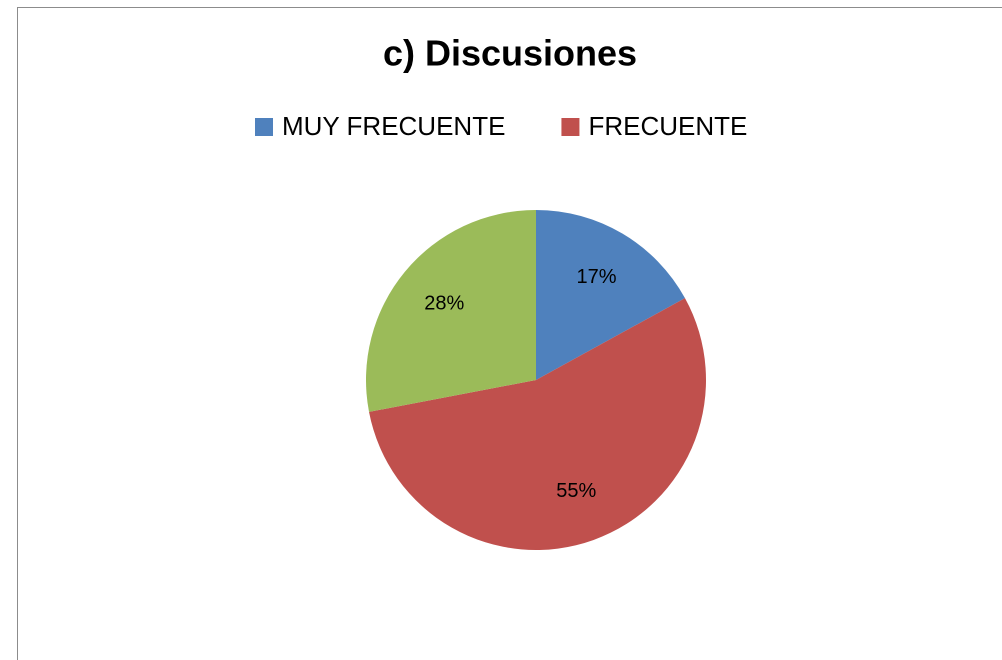 Image resolution: width=1002 pixels, height=660 pixels. I want to click on chart-title: c) Discusiones, so click(510, 53).